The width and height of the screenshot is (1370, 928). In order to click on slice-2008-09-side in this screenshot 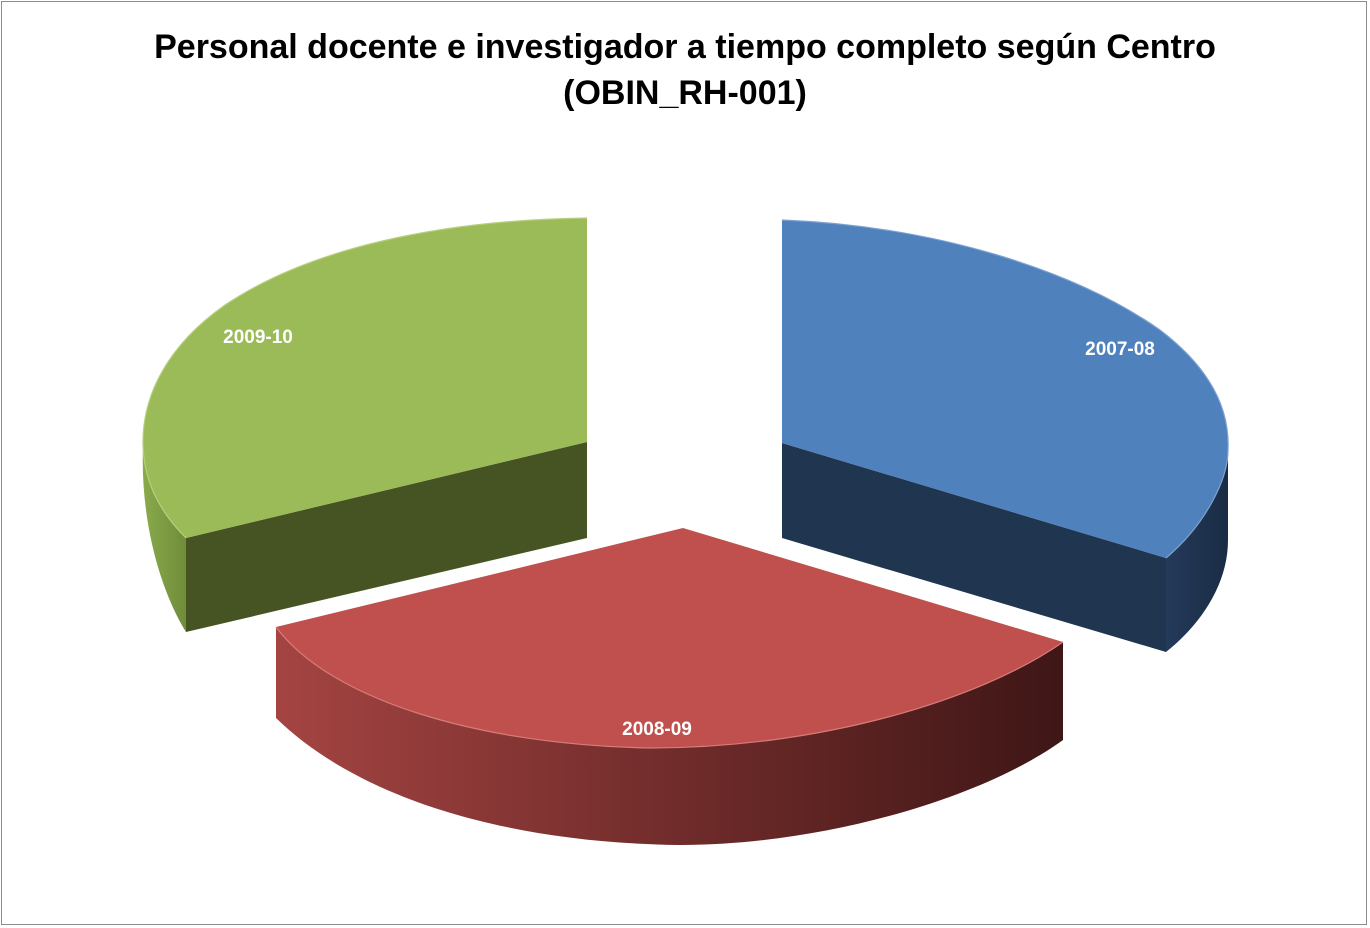, I will do `click(669, 736)`.